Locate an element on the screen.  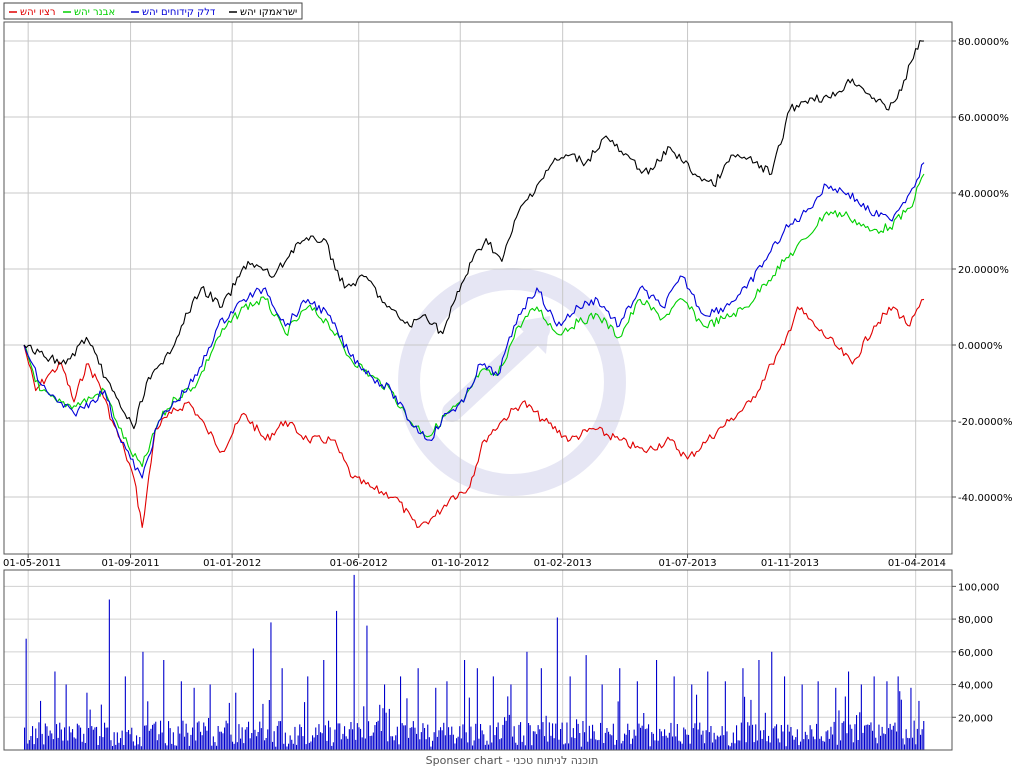
footer-label: Sponser chart - תוכנה לניתוח טכני is located at coordinates (512, 760).